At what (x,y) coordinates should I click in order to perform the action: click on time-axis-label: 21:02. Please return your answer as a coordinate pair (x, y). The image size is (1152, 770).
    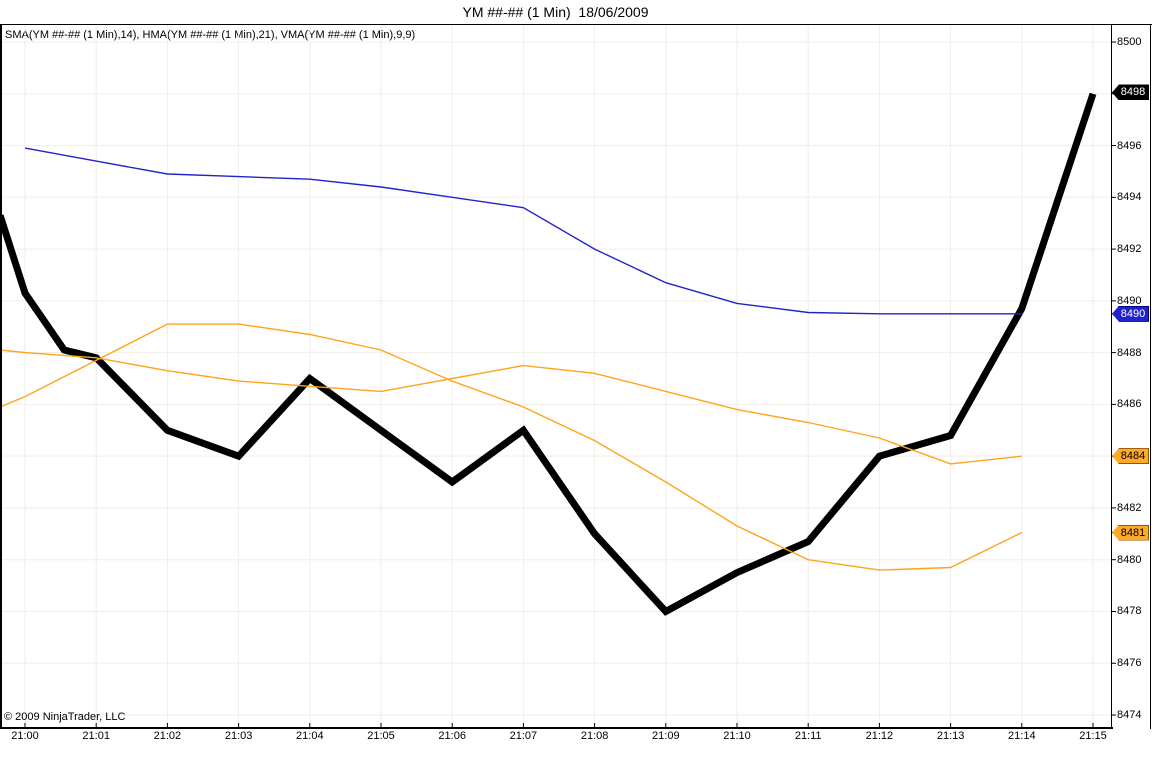
    Looking at the image, I should click on (167, 736).